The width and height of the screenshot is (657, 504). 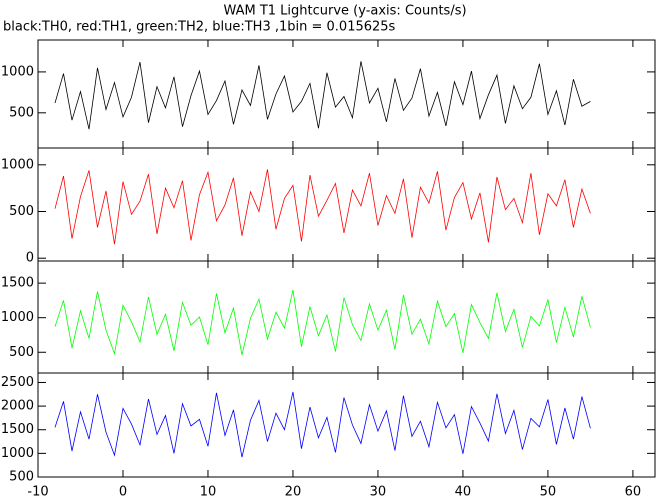 I want to click on x-tick-label: 0, so click(x=123, y=492).